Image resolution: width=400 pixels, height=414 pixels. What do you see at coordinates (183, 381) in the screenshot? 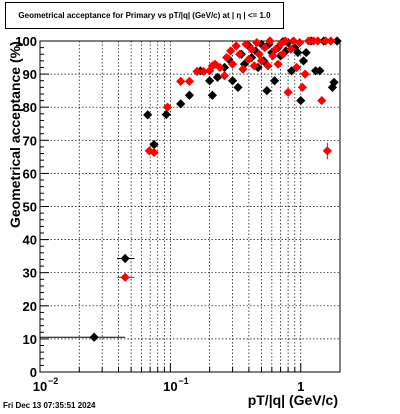
I see `x-tick-exponent: −1` at bounding box center [183, 381].